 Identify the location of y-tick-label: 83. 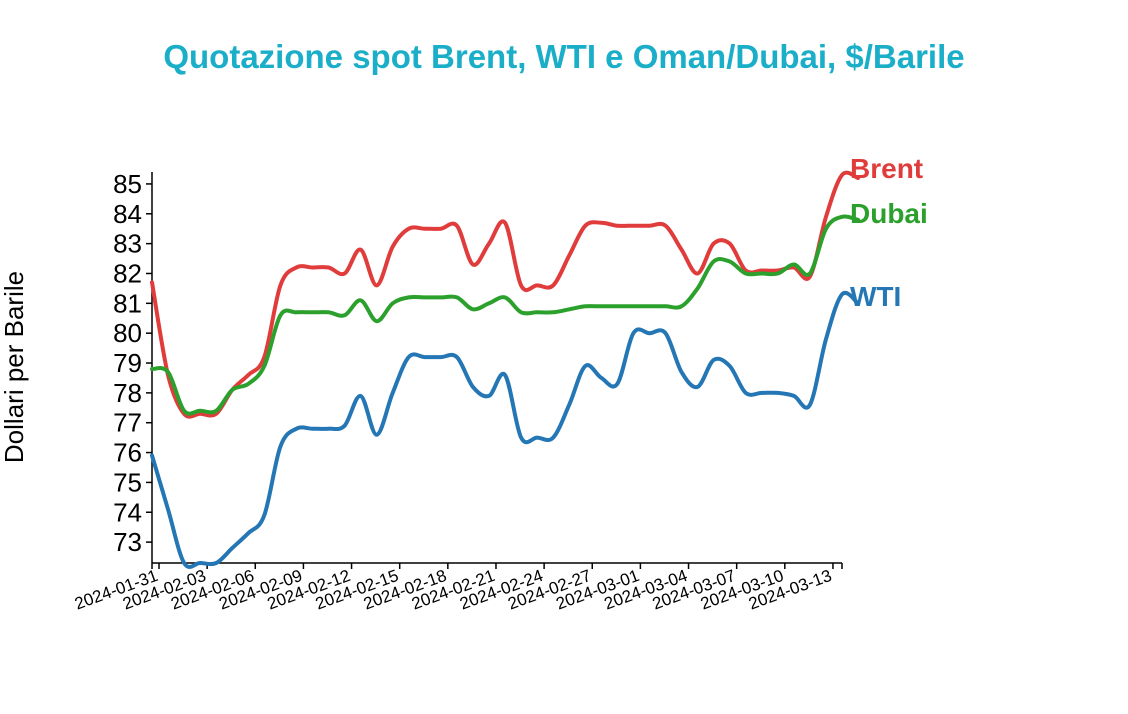
(127, 244).